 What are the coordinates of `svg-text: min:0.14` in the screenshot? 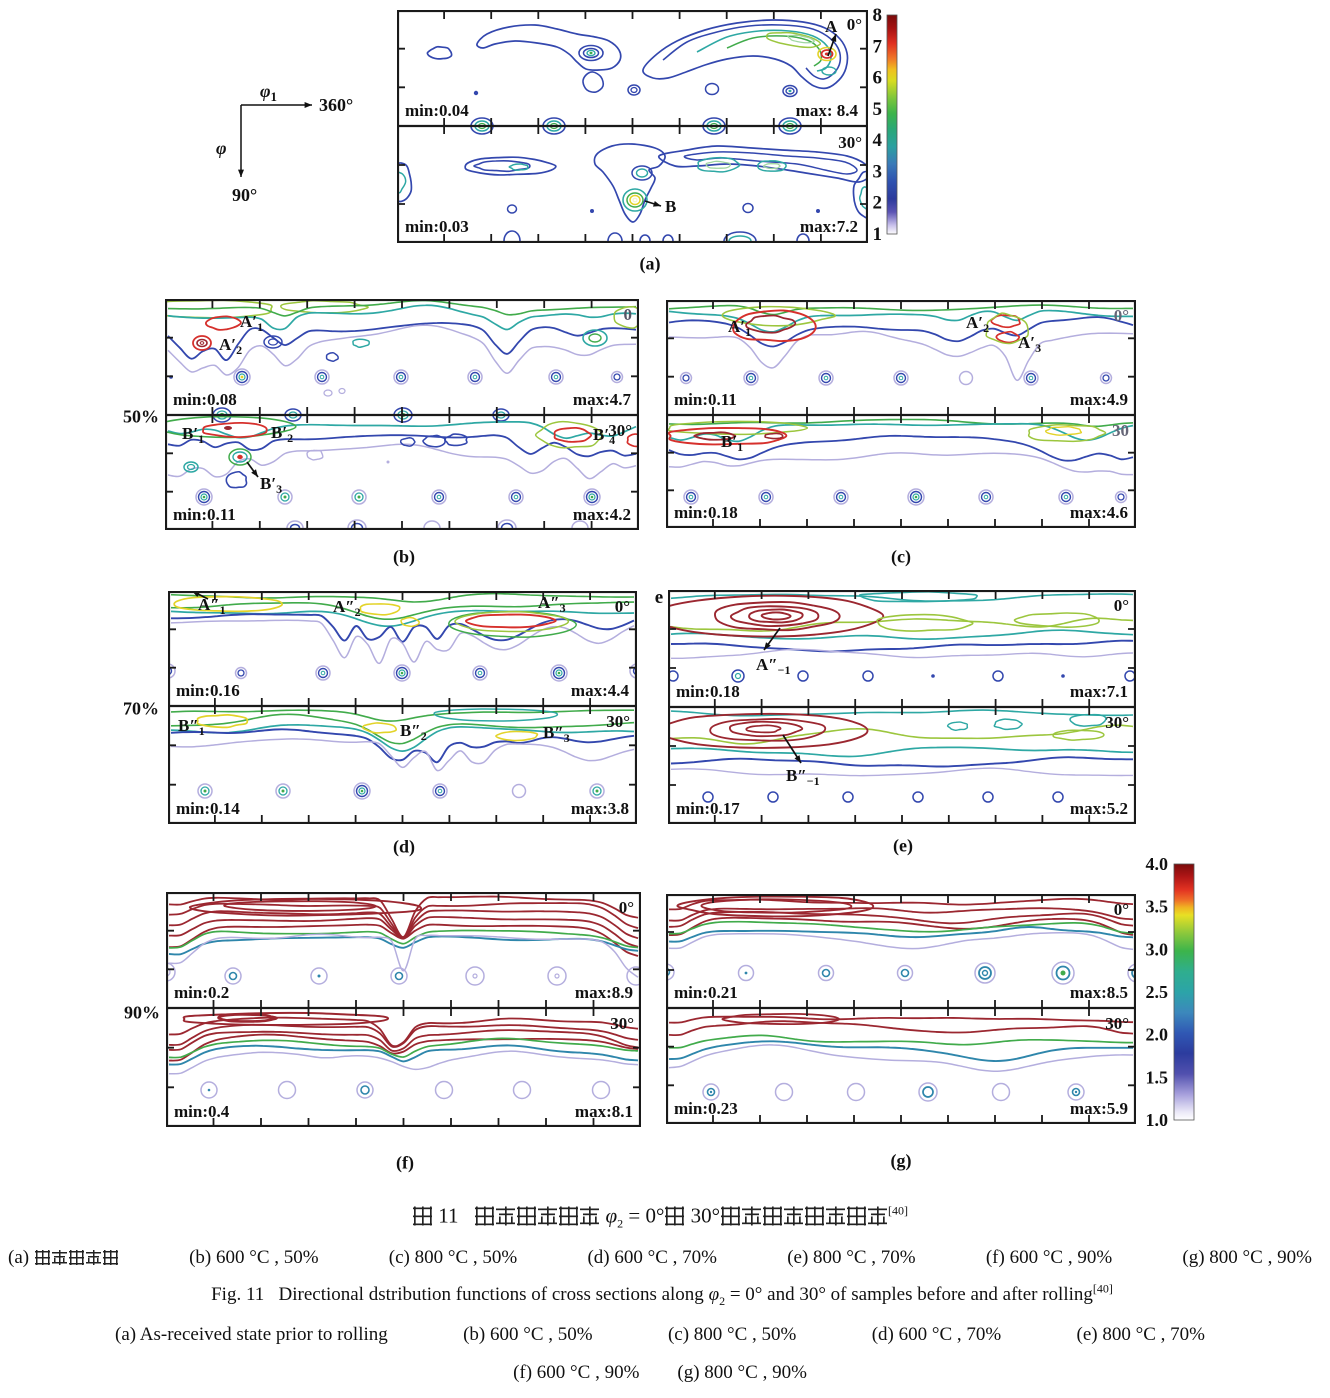 It's located at (208, 808).